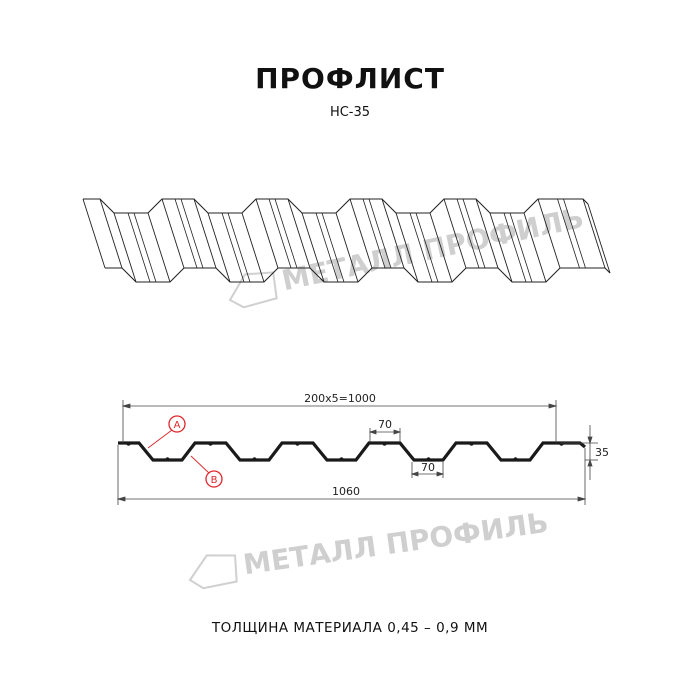 The height and width of the screenshot is (700, 700). What do you see at coordinates (346, 491) in the screenshot?
I see `dim-1060-label: 1060` at bounding box center [346, 491].